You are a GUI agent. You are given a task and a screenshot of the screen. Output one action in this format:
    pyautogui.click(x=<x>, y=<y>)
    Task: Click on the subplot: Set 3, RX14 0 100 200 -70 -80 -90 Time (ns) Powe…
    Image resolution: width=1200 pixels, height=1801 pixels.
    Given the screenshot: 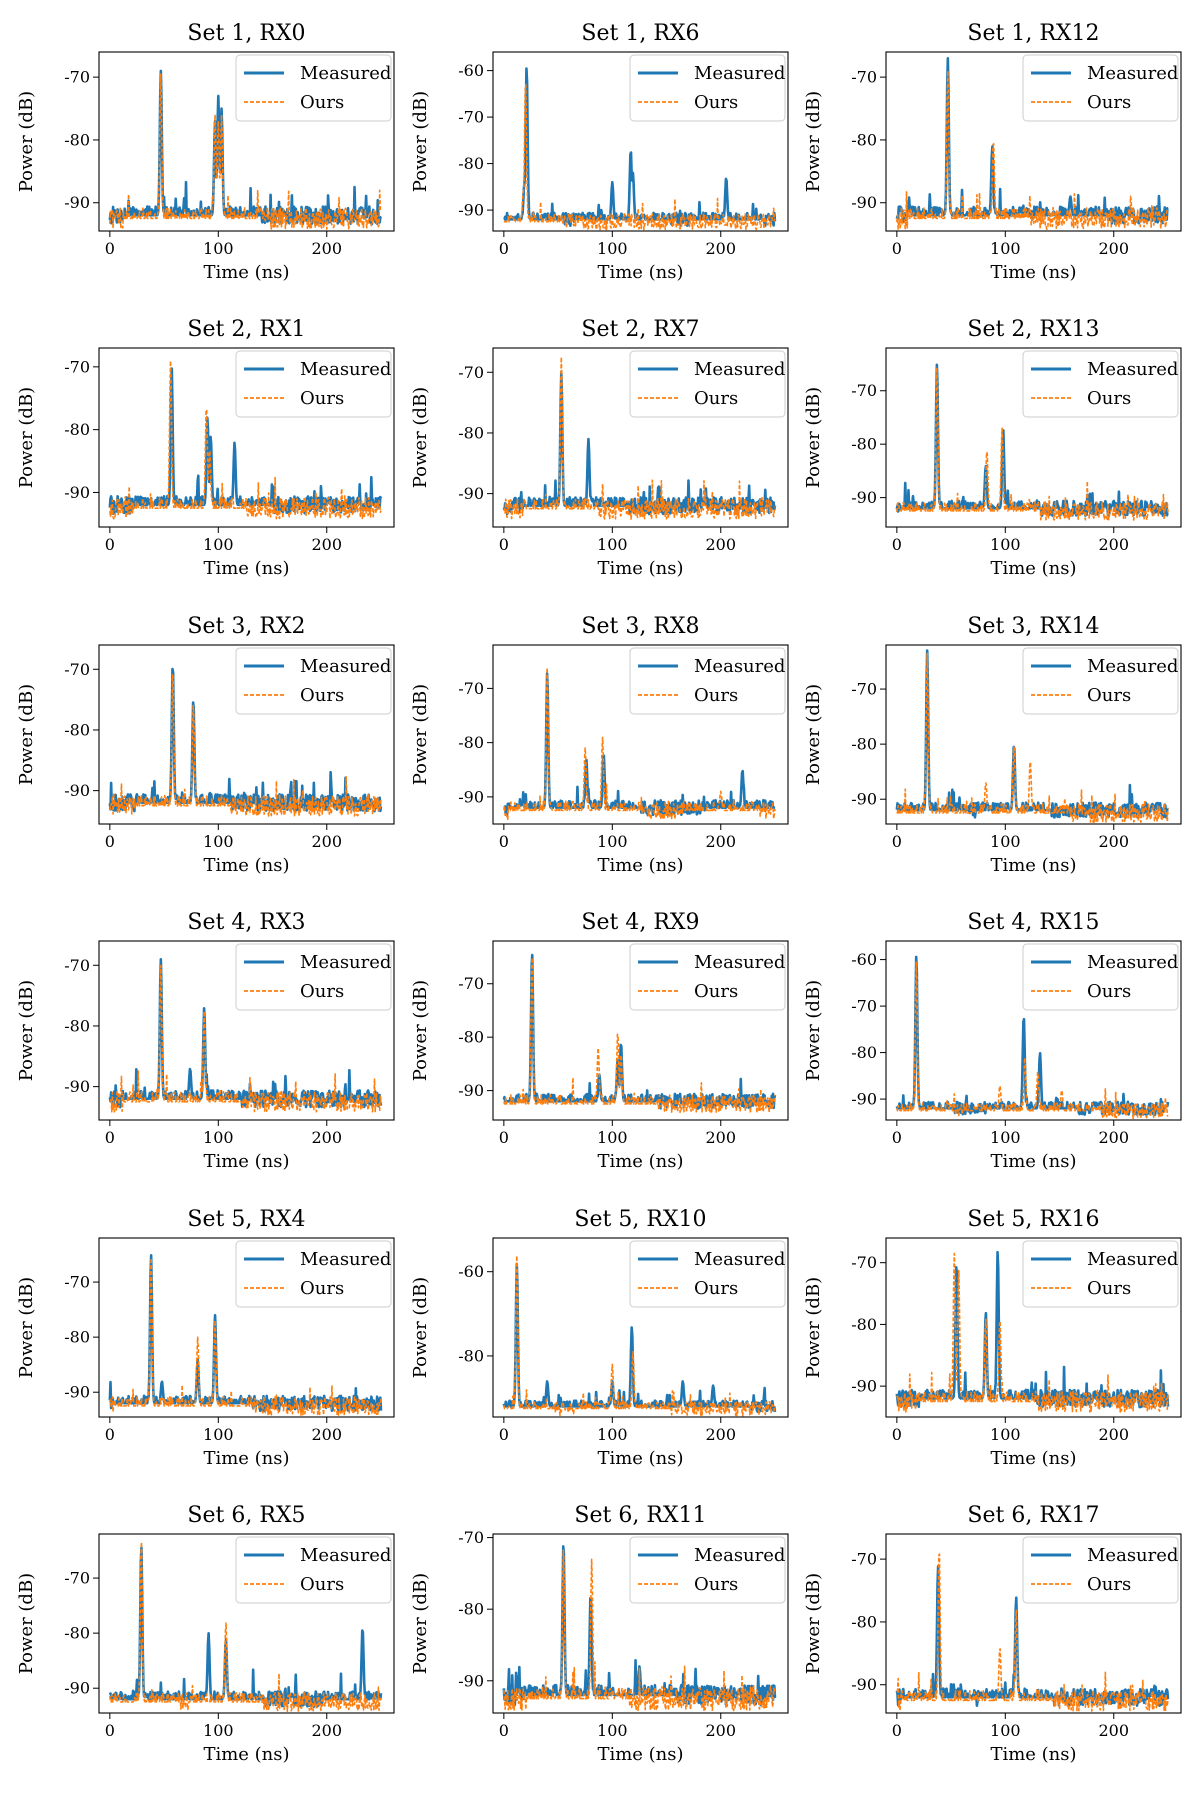 What is the action you would take?
    pyautogui.click(x=992, y=745)
    